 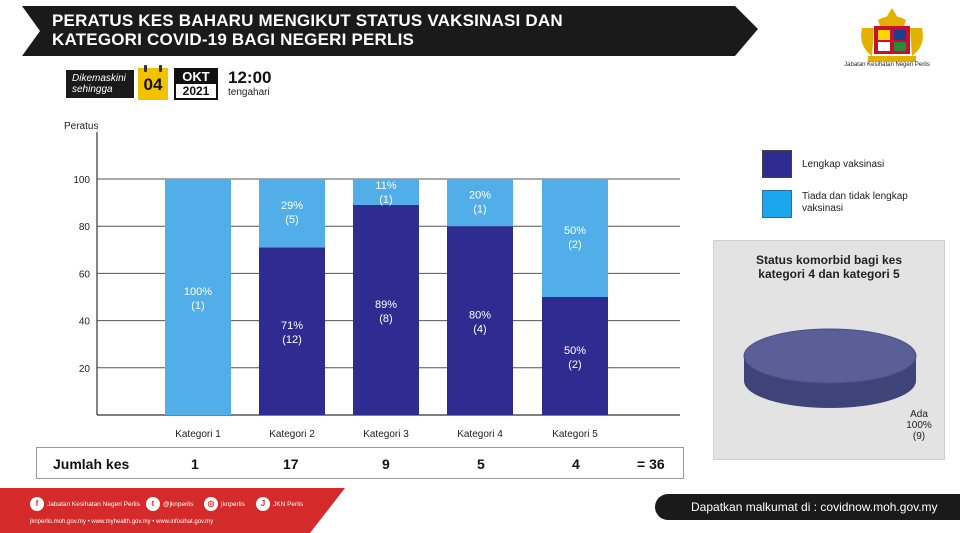 I want to click on legend-label-tiada-line2: vaksinasi, so click(x=823, y=208).